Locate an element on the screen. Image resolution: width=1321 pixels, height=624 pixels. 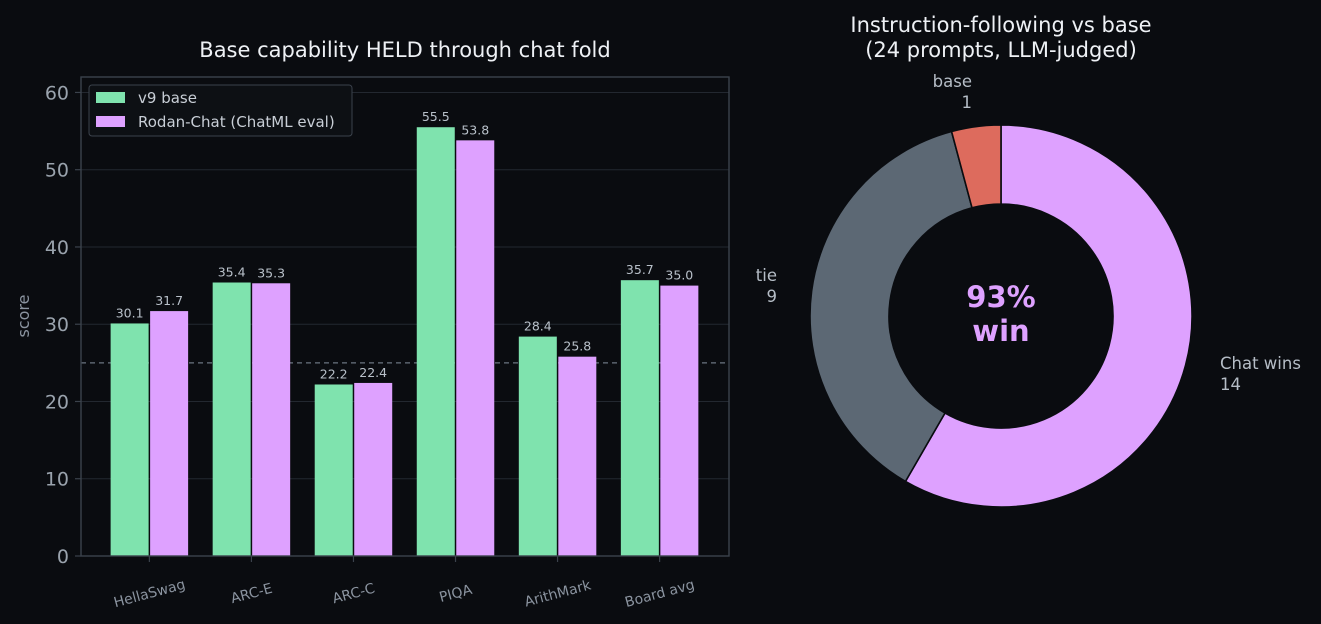
x-tick-label: ARC-E is located at coordinates (251, 594).